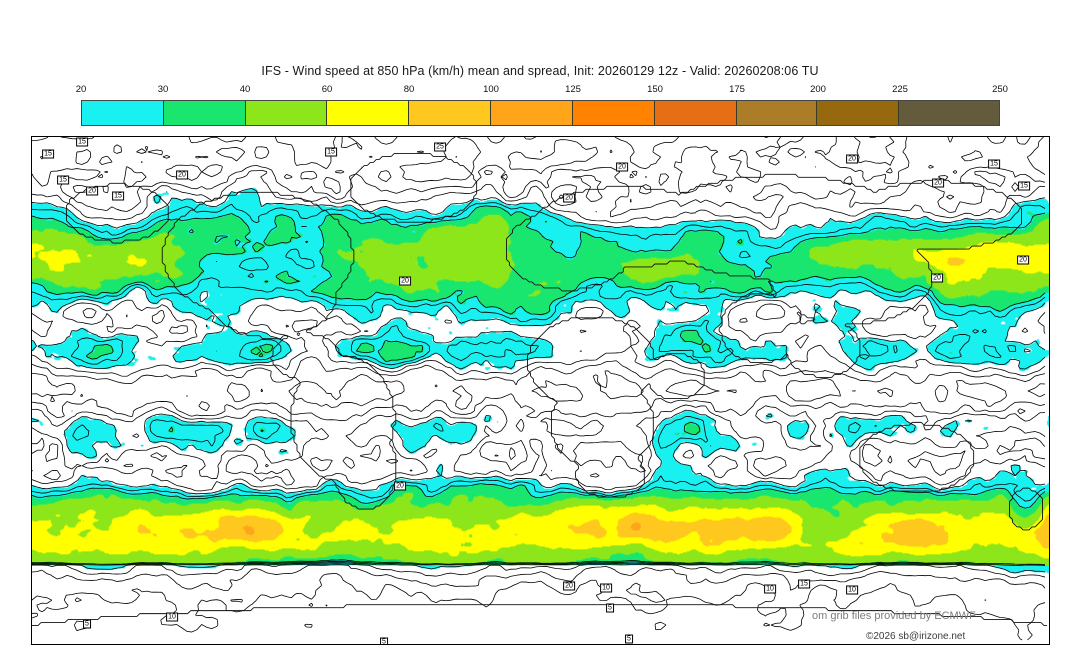  I want to click on colorbar-tick-100: 100, so click(491, 89).